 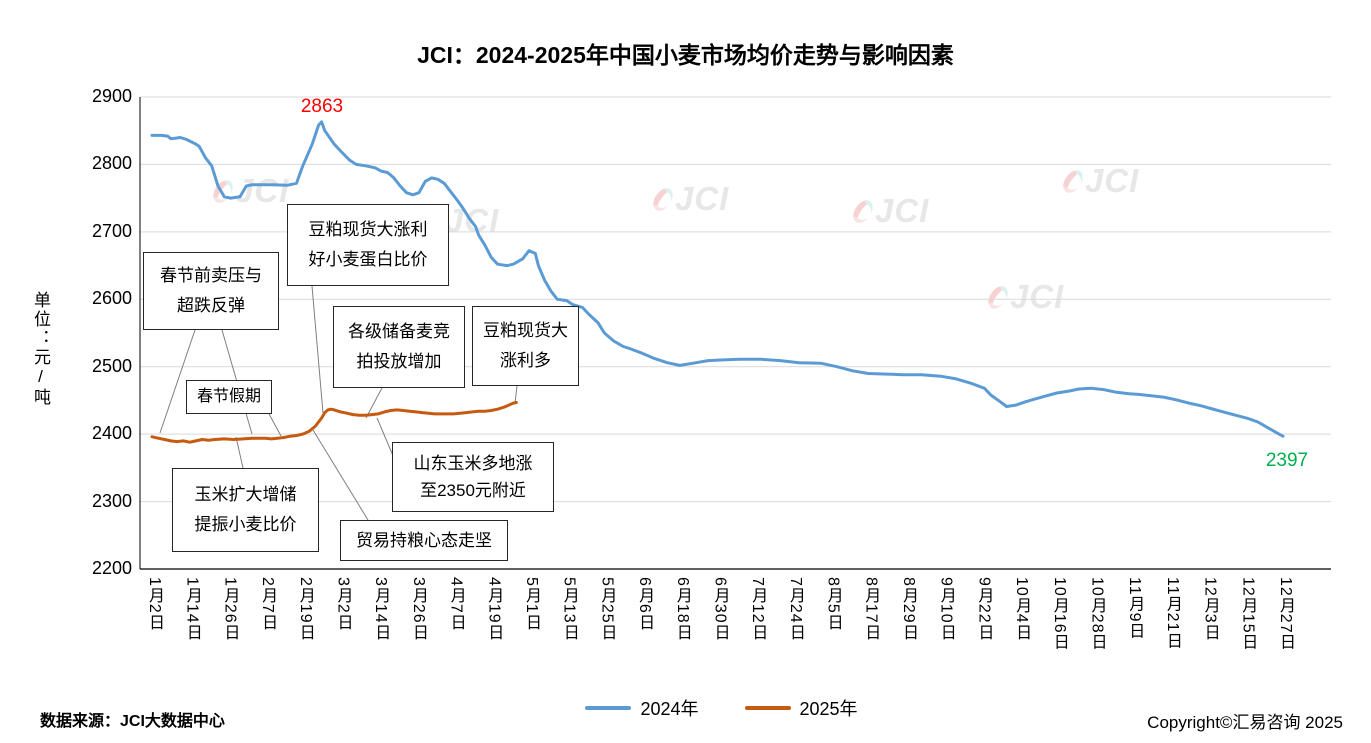 I want to click on annotation-pre-festival-selling: 春节前卖压与 超跌反弹, so click(x=211, y=291).